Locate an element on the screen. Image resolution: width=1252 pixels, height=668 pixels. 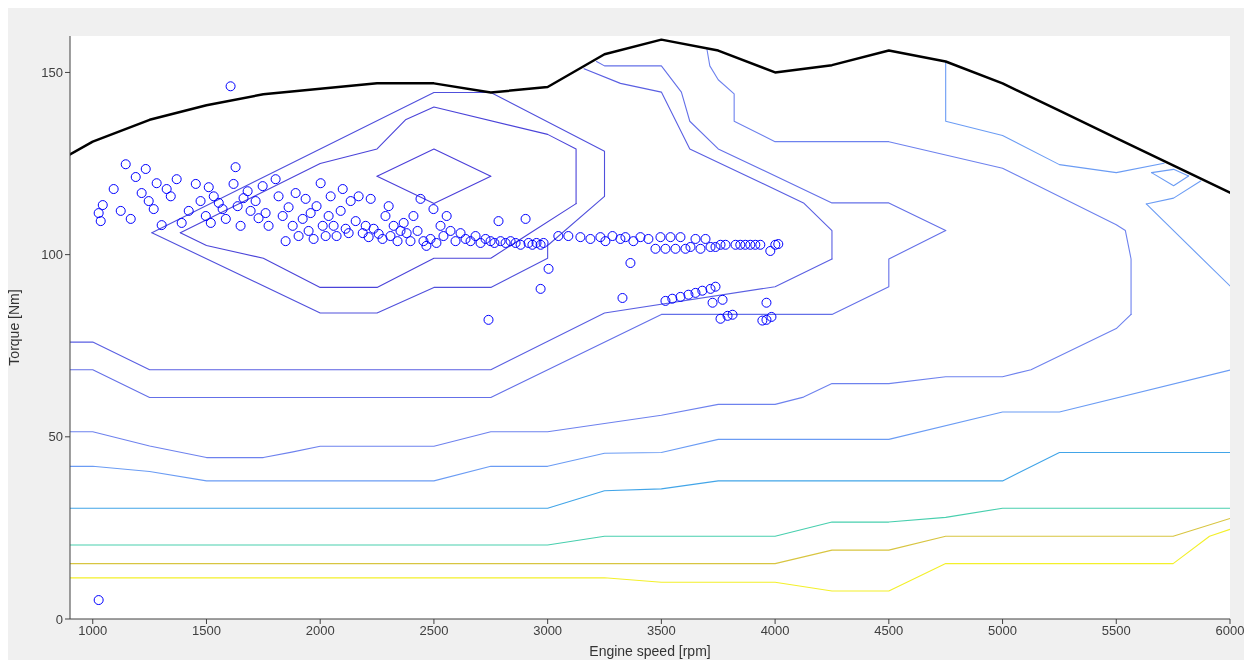
y-tick-label: 100 is located at coordinates (52, 255).